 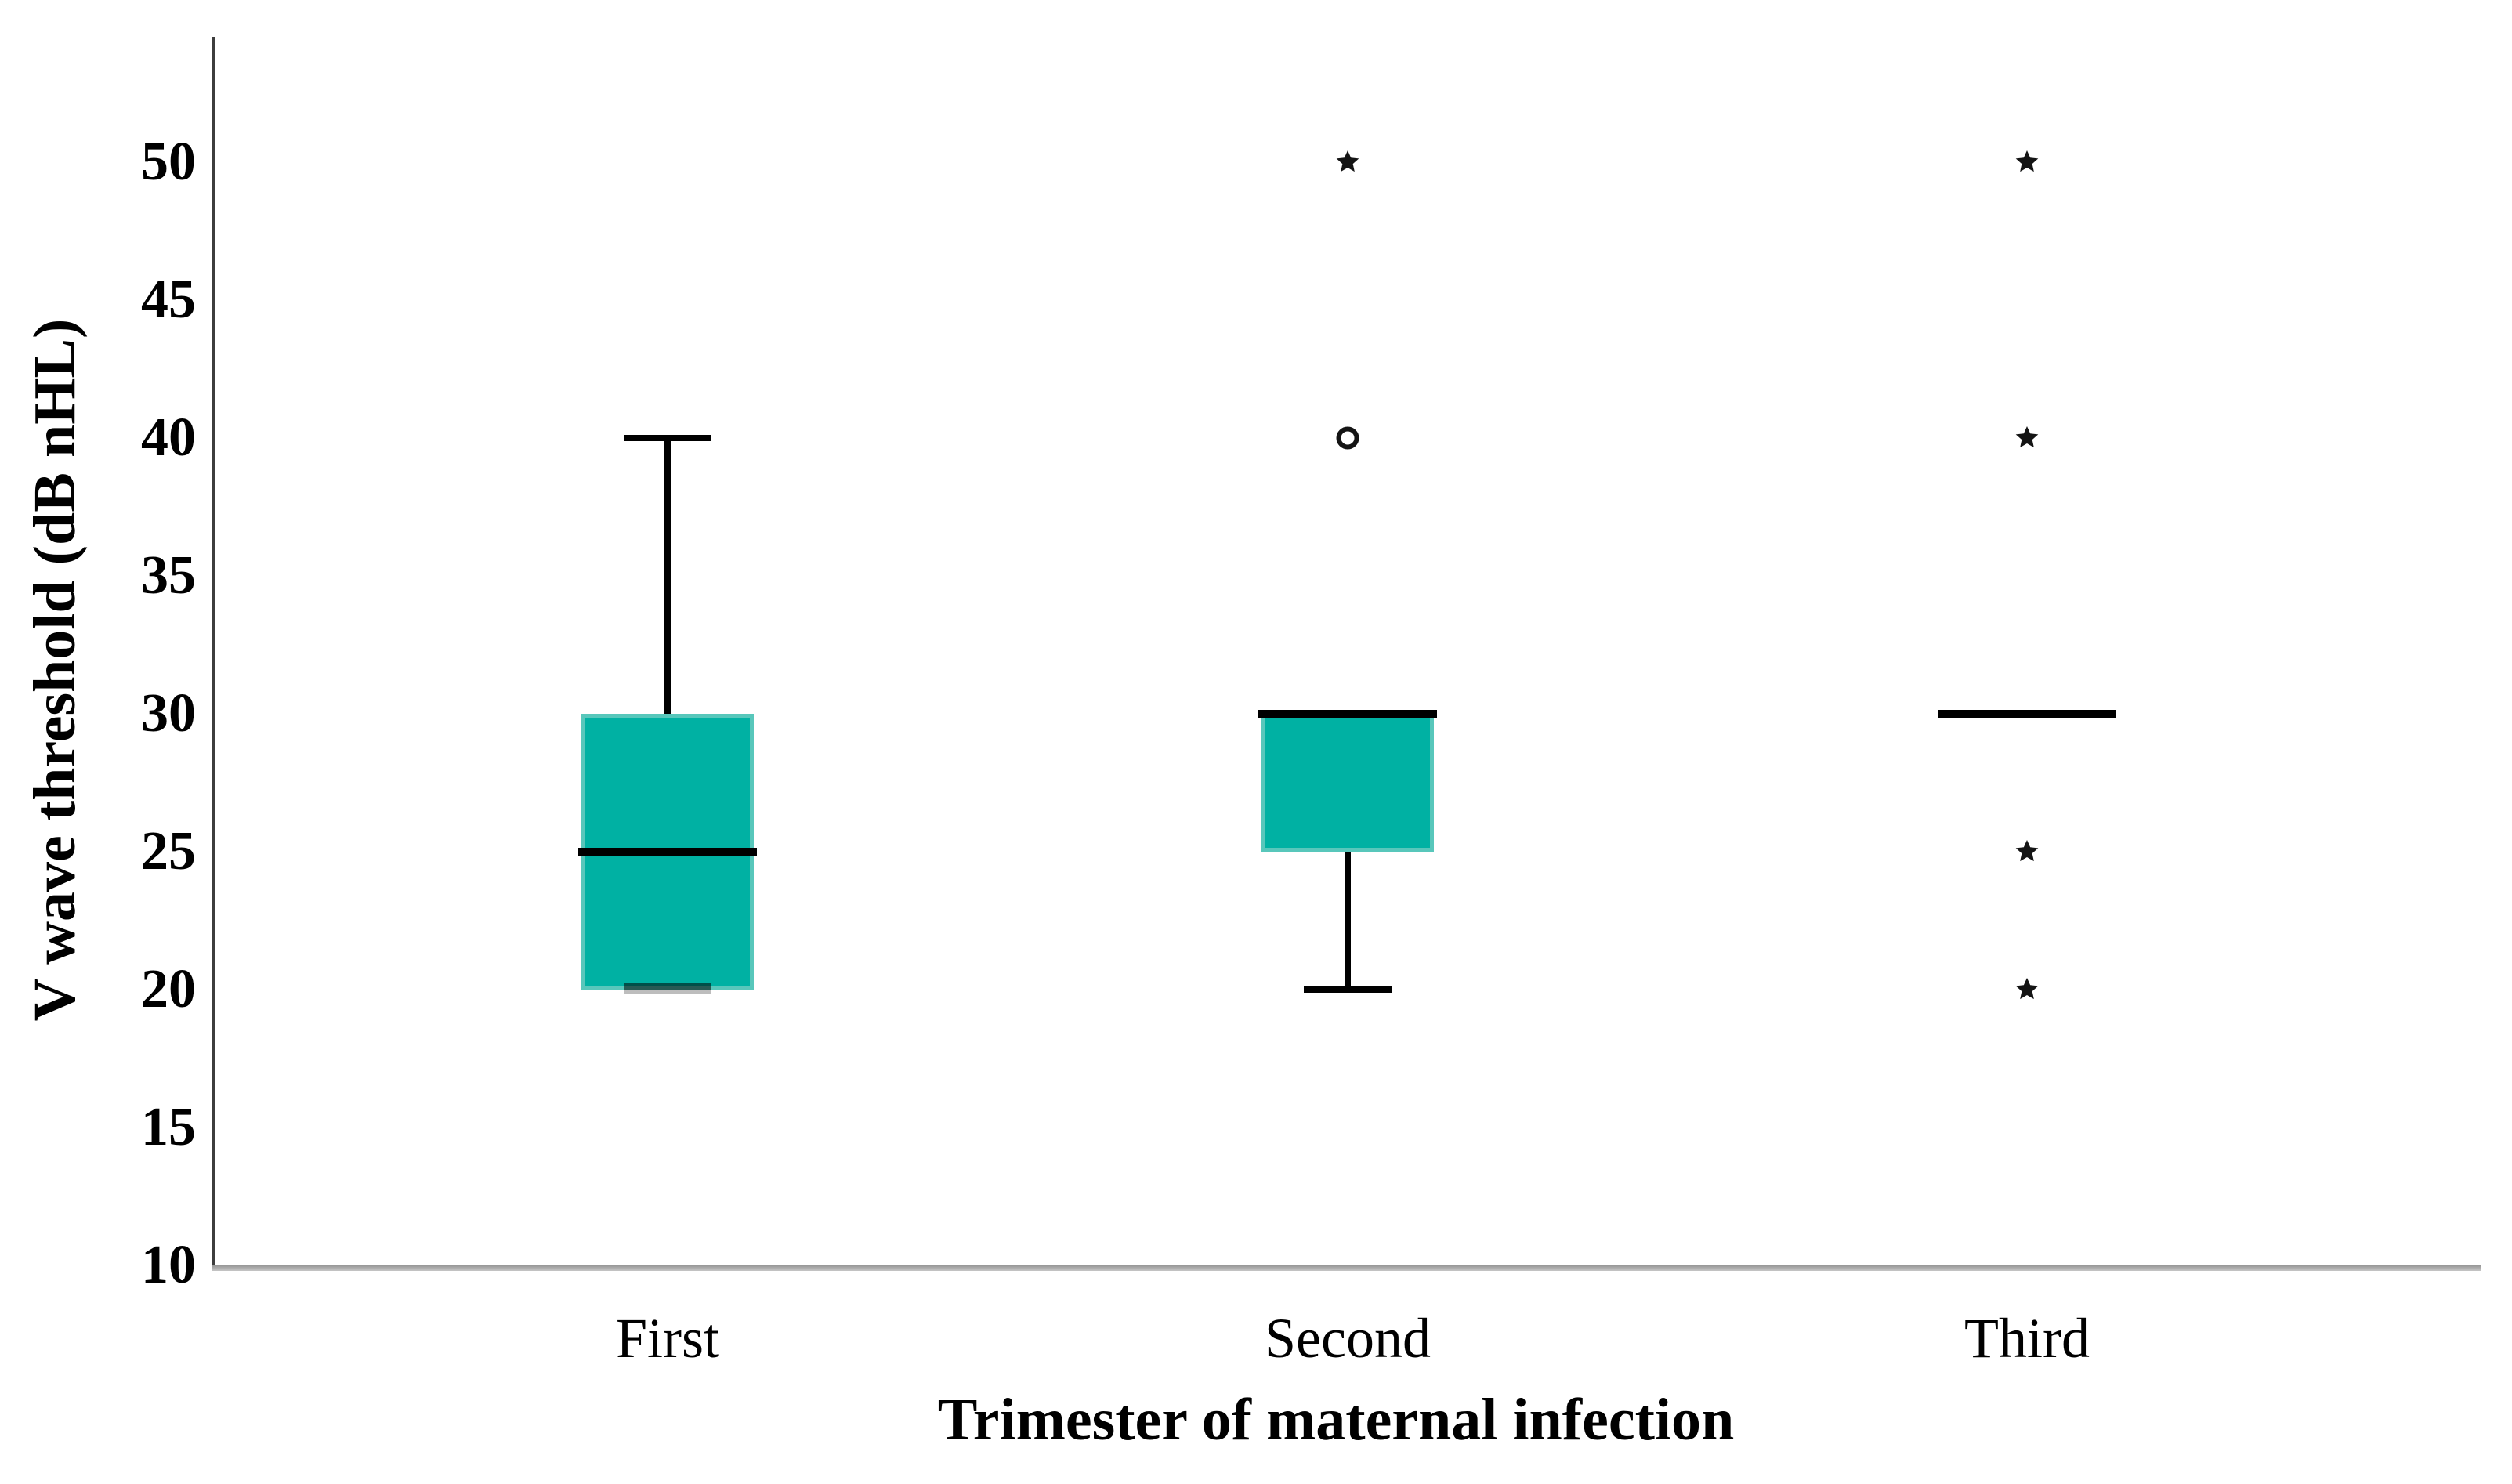 What do you see at coordinates (1346, 1268) in the screenshot?
I see `x-axis-line` at bounding box center [1346, 1268].